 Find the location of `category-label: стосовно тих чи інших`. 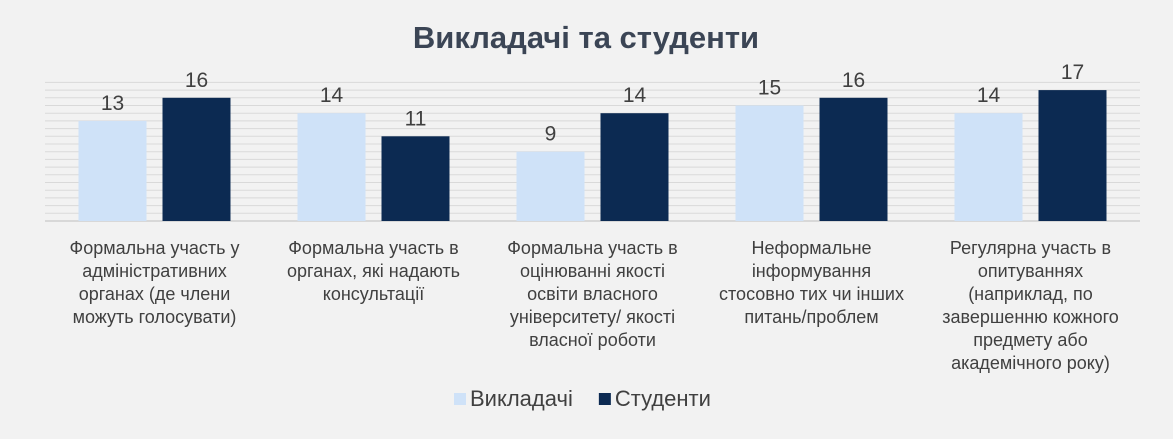

category-label: стосовно тих чи інших is located at coordinates (811, 294).